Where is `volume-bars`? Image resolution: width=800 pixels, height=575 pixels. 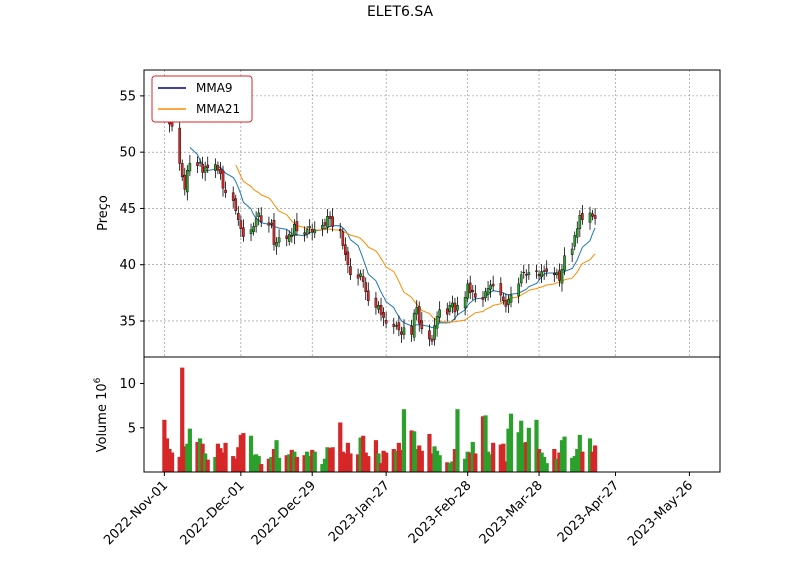
volume-bars is located at coordinates (380, 419).